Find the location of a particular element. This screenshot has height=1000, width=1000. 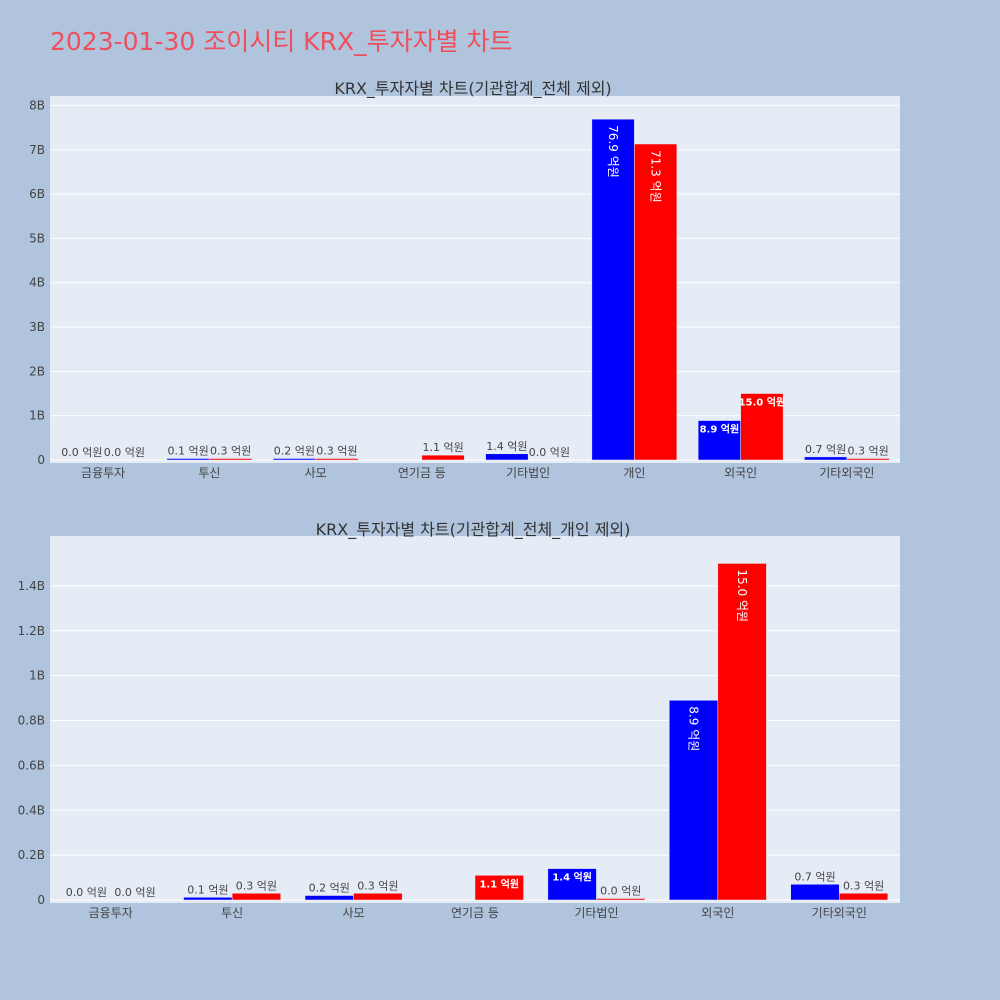

y-tick-label: 0.8B is located at coordinates (31, 721).